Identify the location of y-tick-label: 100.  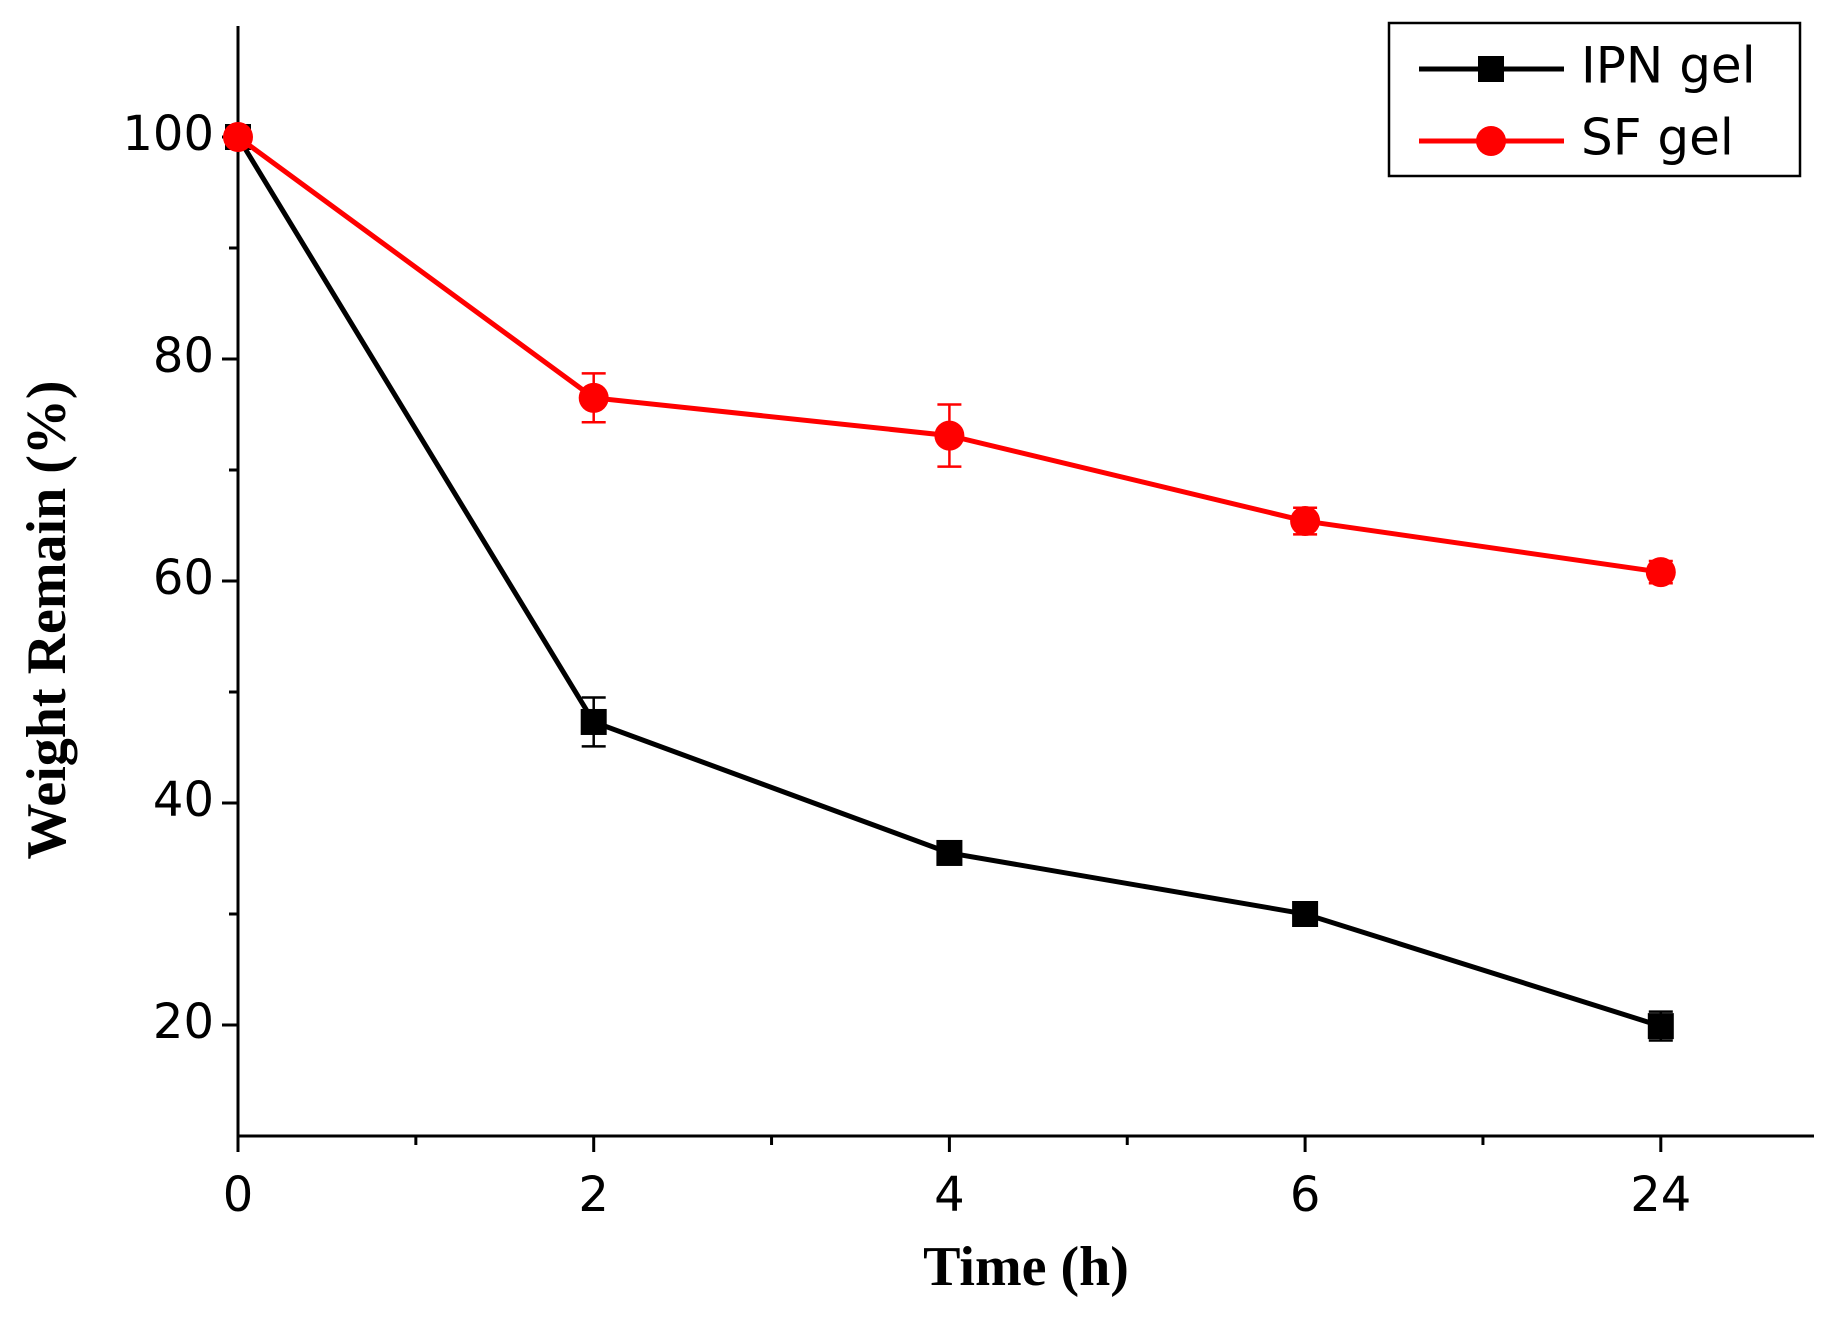
(168, 134).